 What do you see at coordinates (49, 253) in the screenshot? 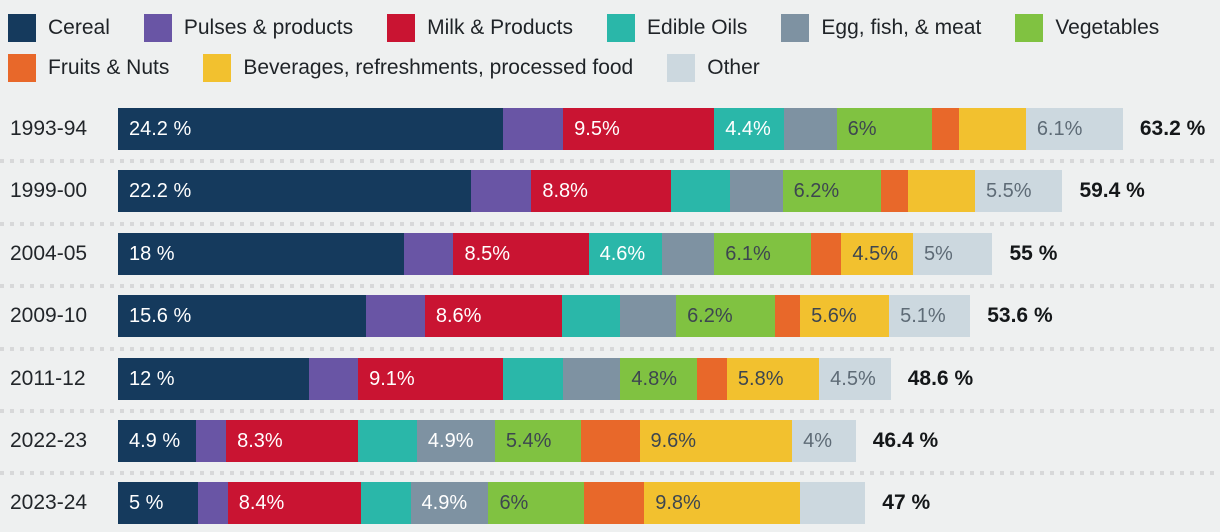
I see `year-label: 2004-05` at bounding box center [49, 253].